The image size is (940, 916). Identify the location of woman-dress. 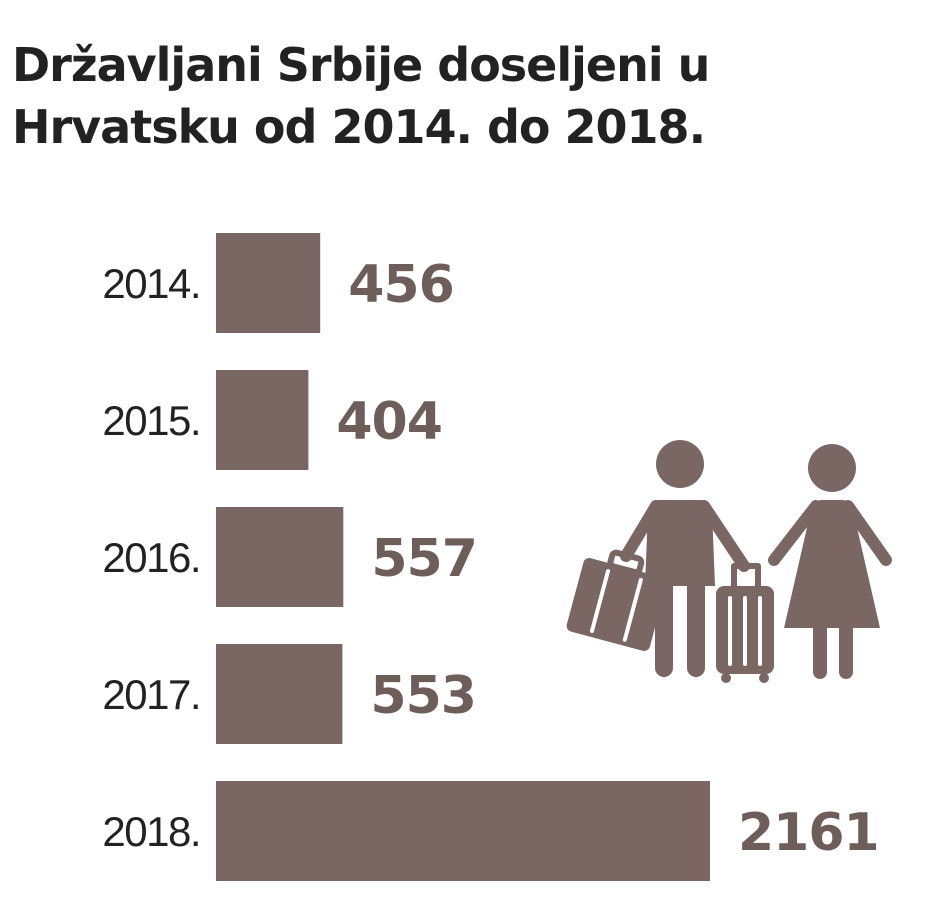
(832, 564).